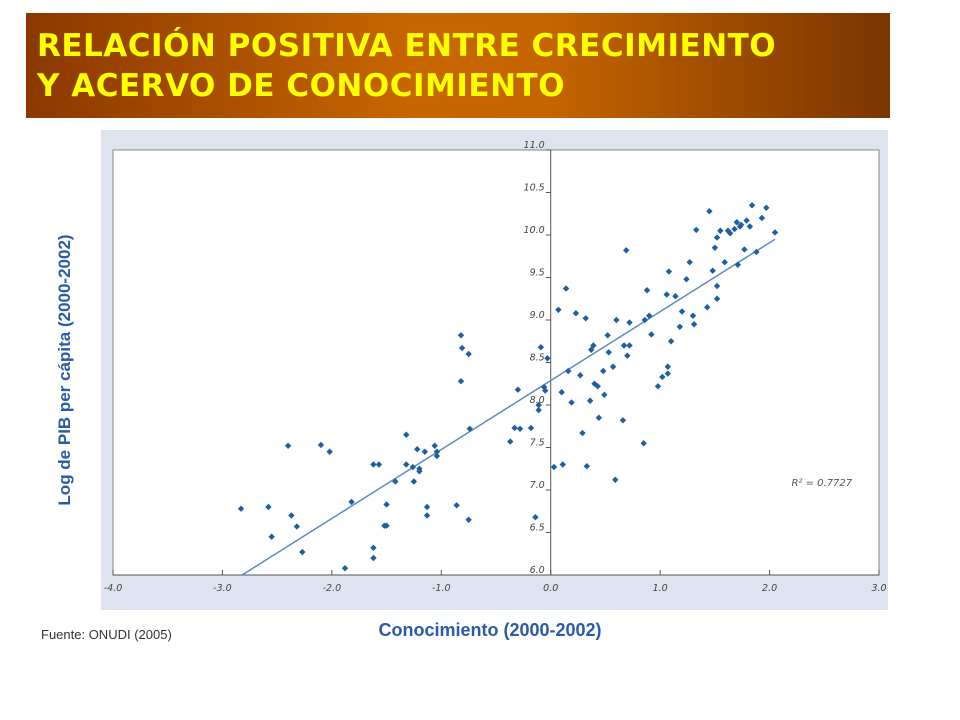 This screenshot has height=720, width=960. What do you see at coordinates (537, 273) in the screenshot?
I see `y-tick-label: 9.5` at bounding box center [537, 273].